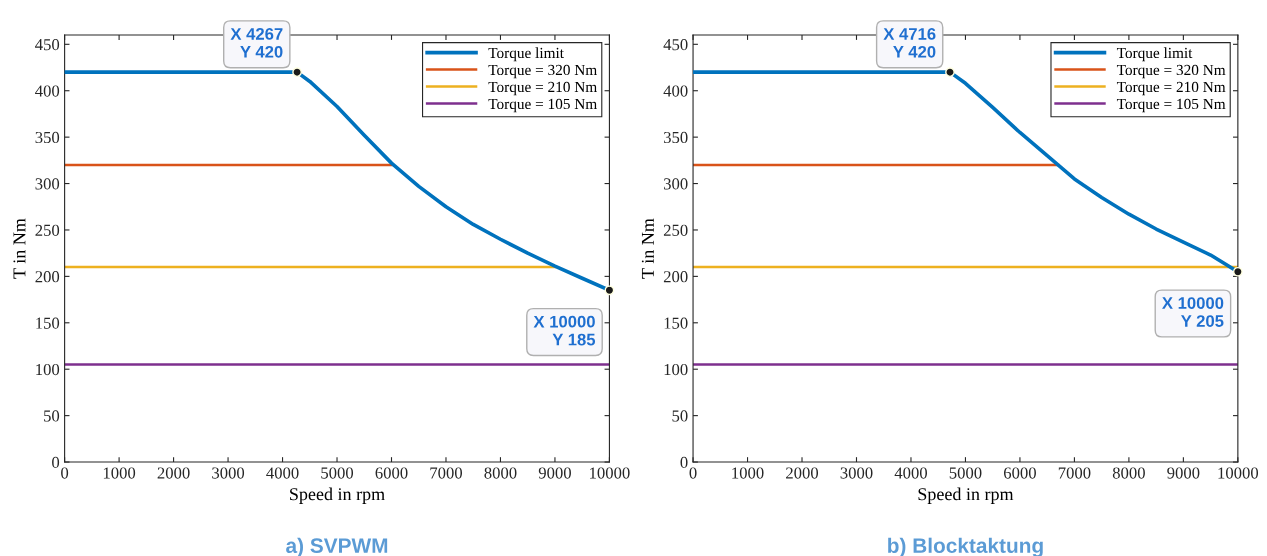 The image size is (1267, 556). What do you see at coordinates (909, 43) in the screenshot?
I see `annotation: X 4716 Y 420` at bounding box center [909, 43].